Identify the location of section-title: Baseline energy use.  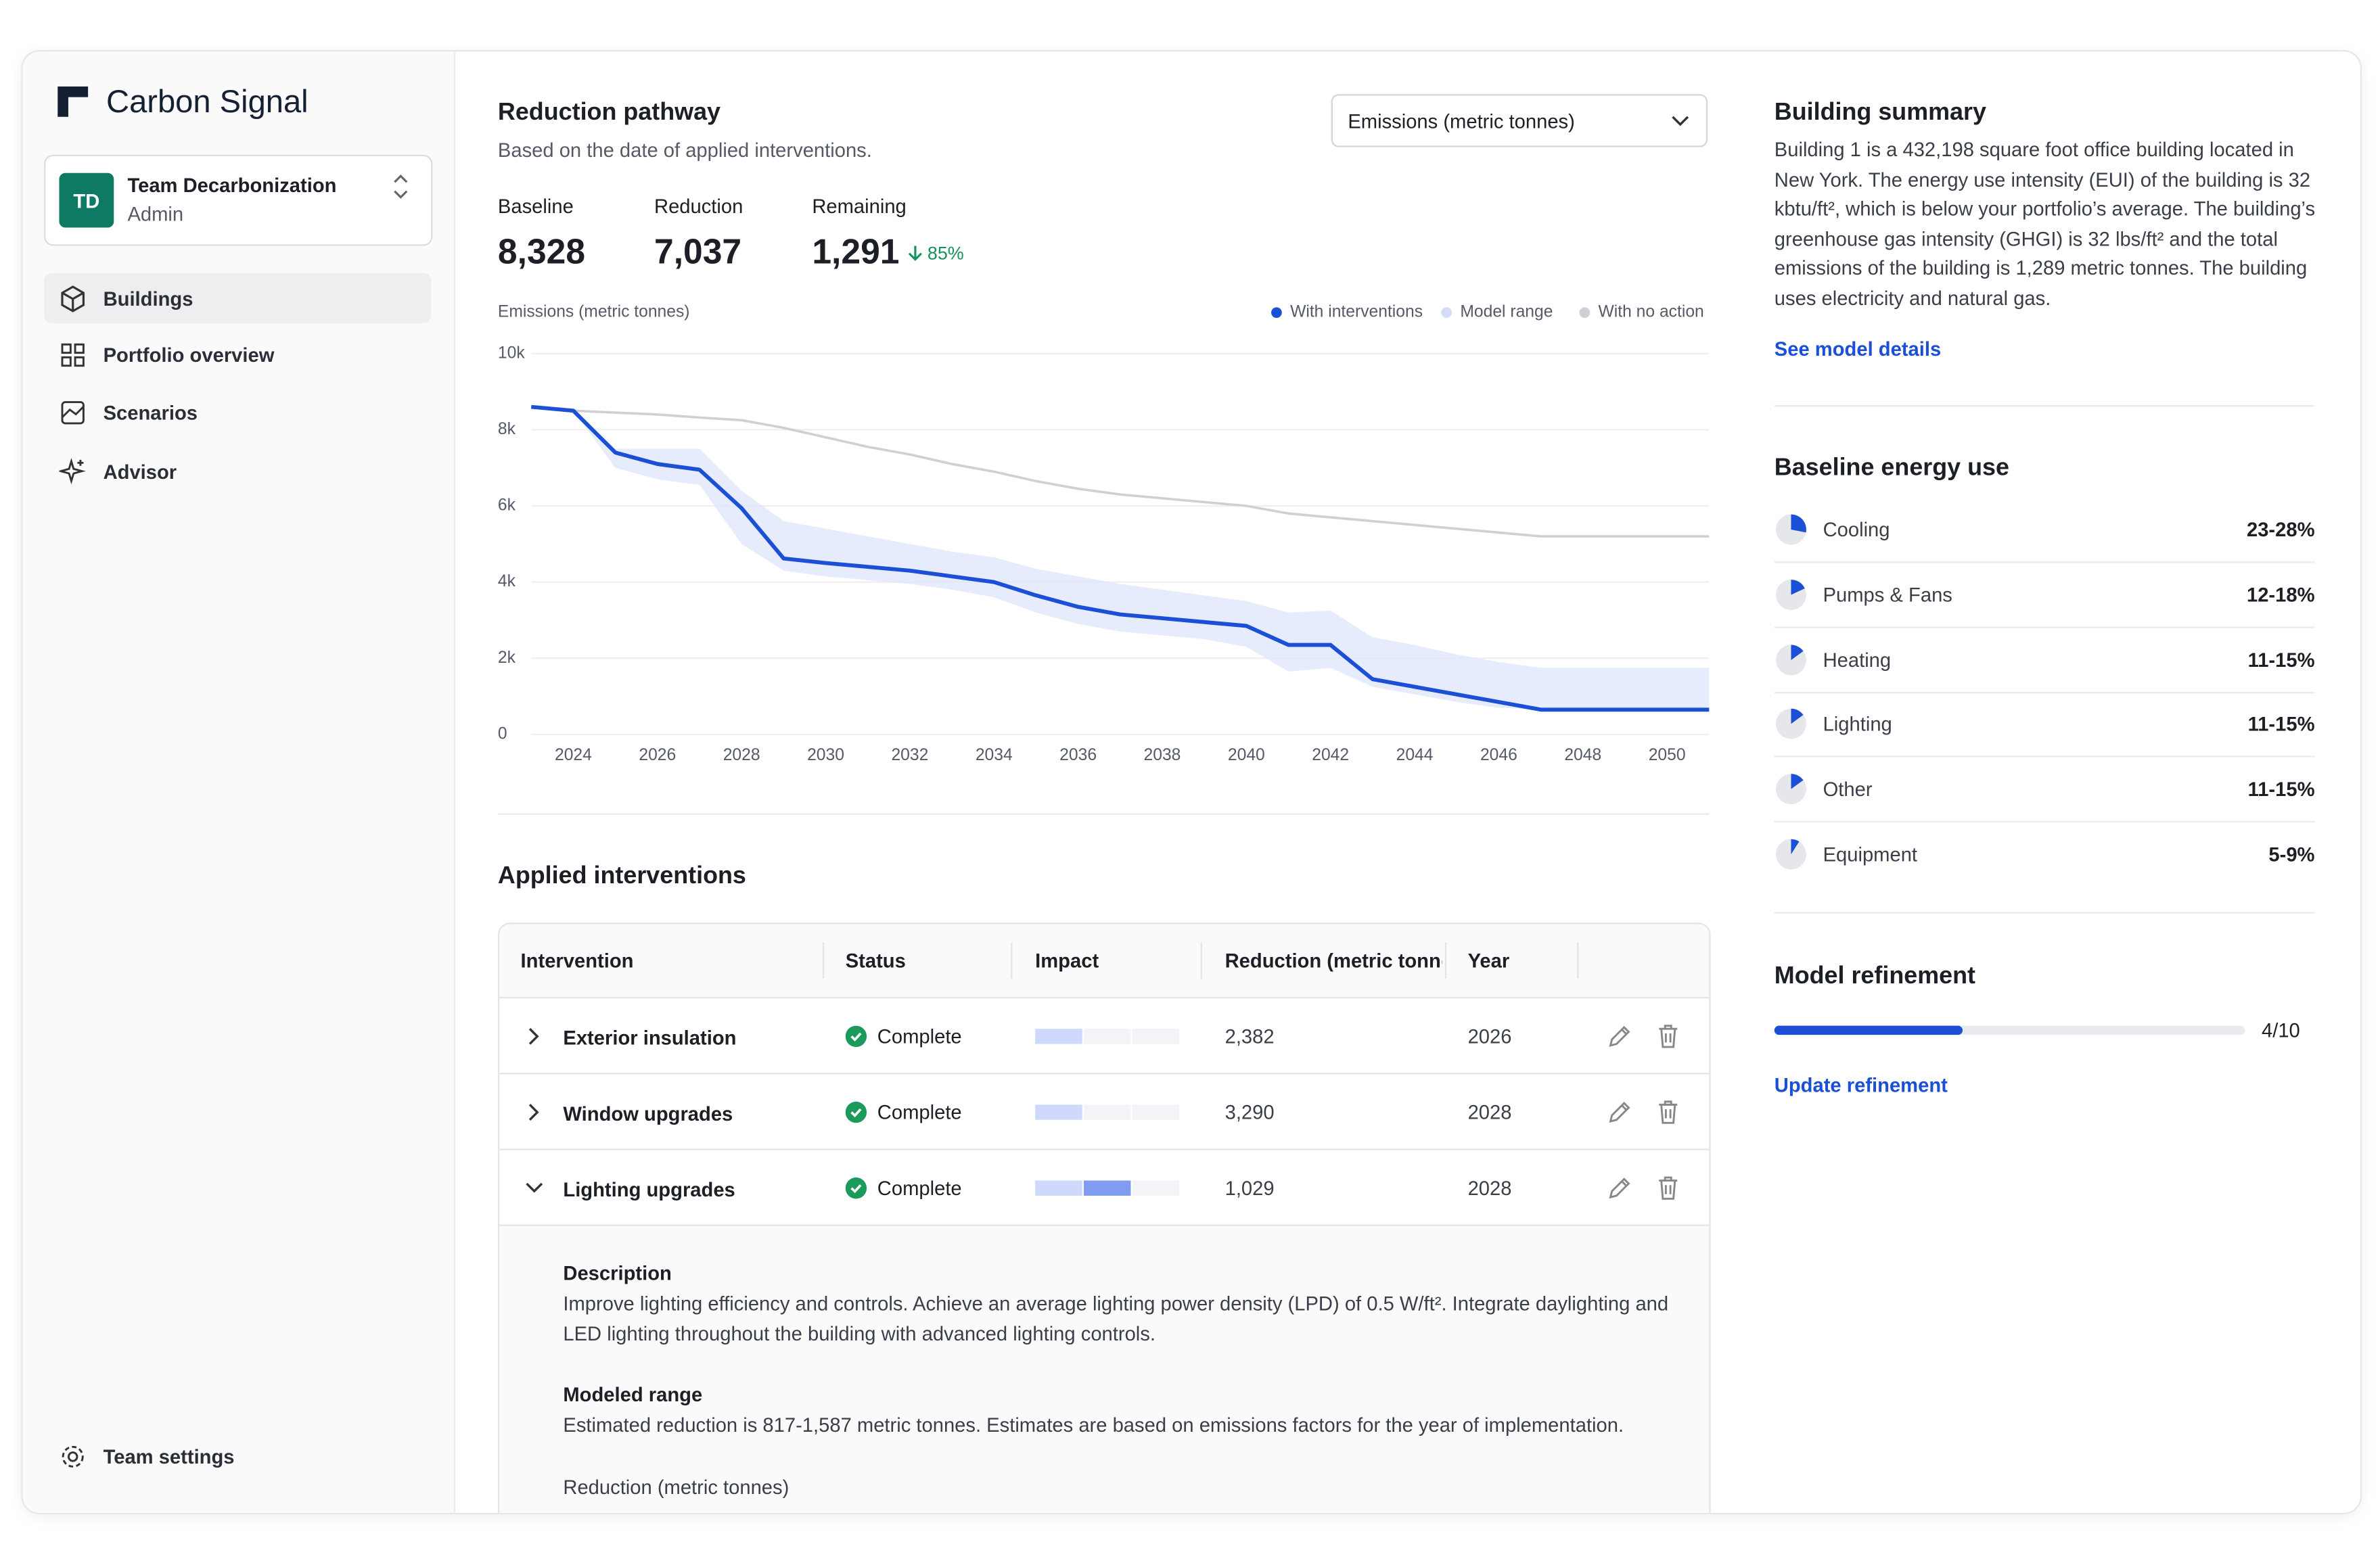
(1891, 468).